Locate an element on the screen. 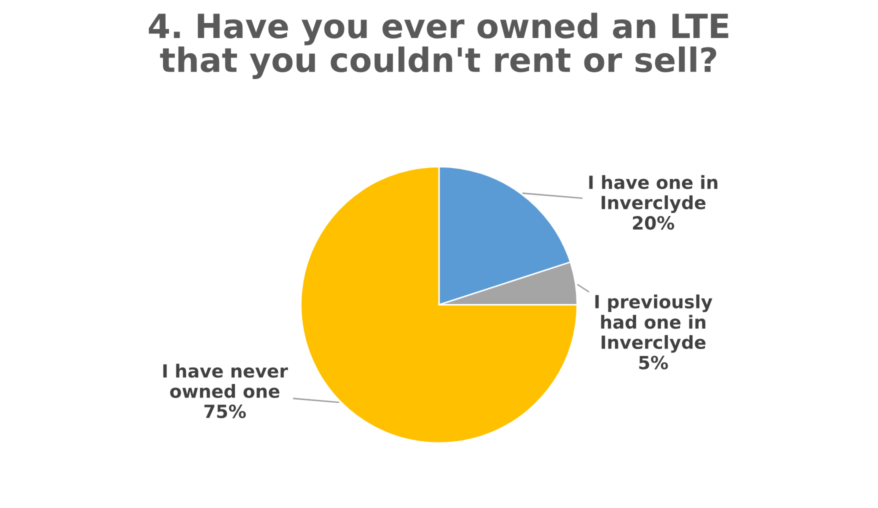  data-label: 20% is located at coordinates (653, 223).